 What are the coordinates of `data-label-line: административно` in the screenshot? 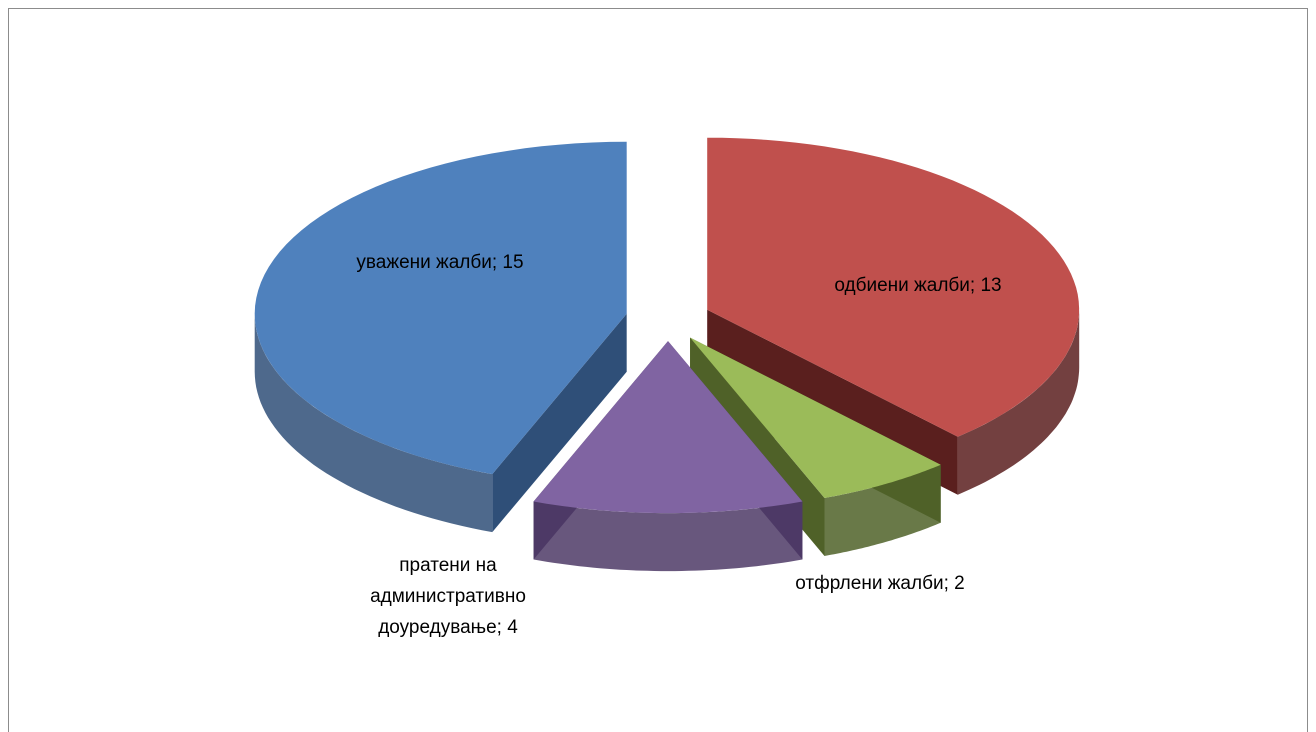 It's located at (448, 596).